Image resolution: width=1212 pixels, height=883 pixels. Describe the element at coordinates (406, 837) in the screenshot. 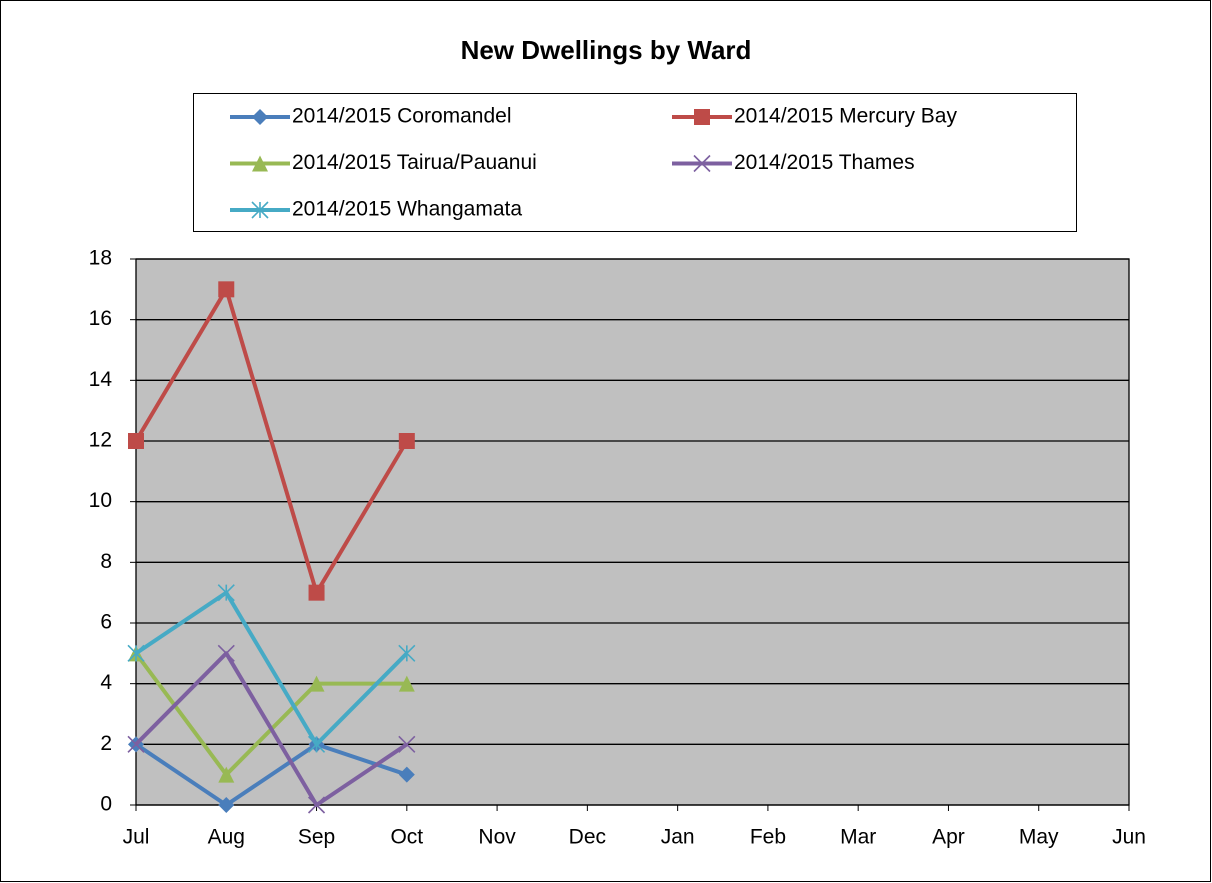

I see `x-tick-label: Oct` at that location.